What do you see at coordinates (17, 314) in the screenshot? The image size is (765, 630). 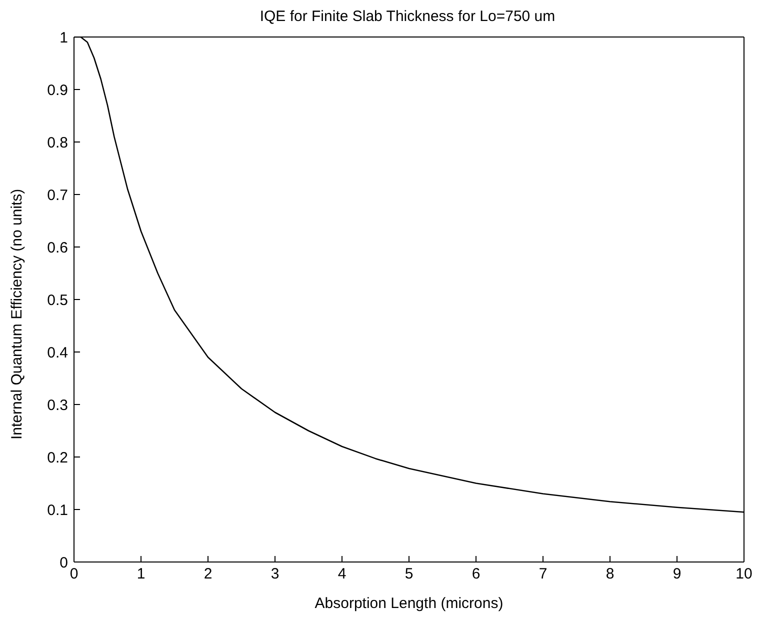 I see `y-axis-title: Internal Quantum Efficiency (no units)` at bounding box center [17, 314].